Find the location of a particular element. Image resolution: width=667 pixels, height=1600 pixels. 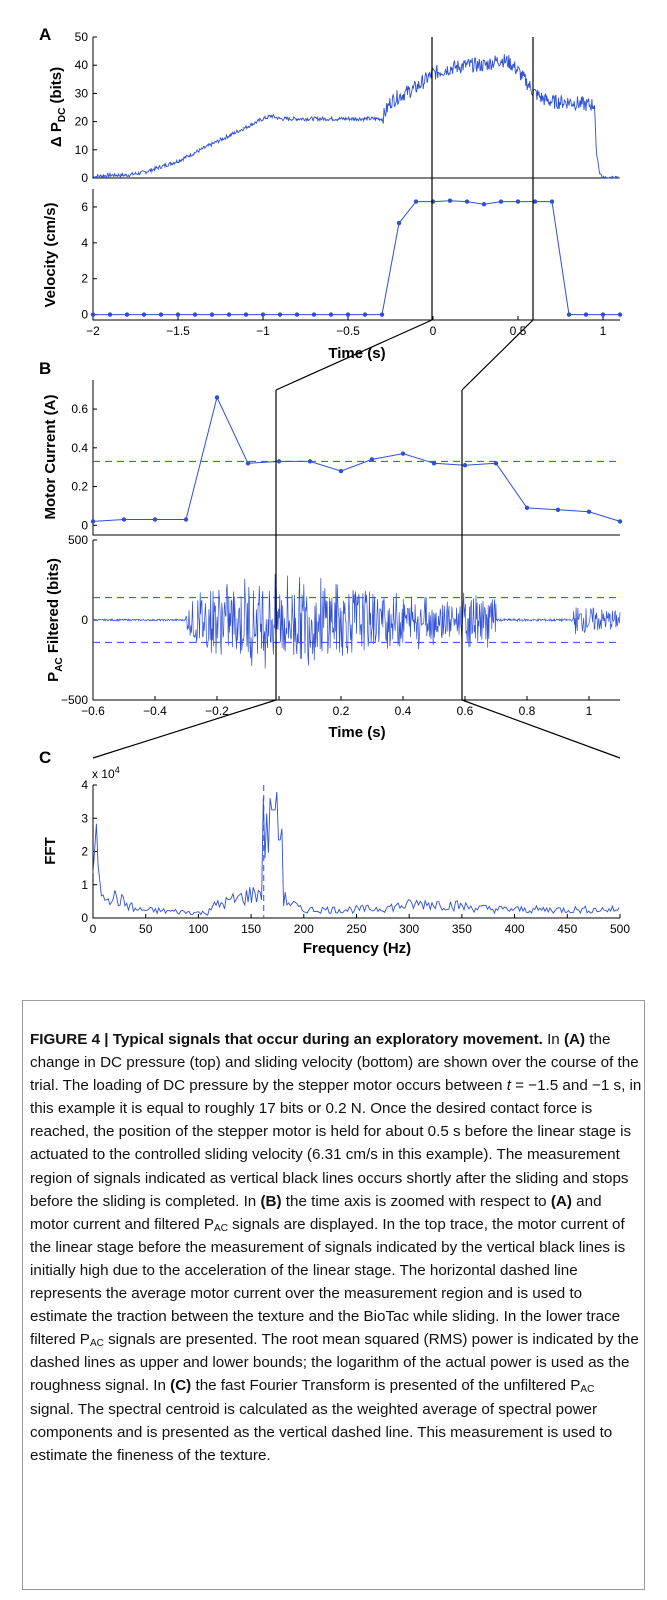

y-tick-label-B-bottom: −500 is located at coordinates (74, 700).